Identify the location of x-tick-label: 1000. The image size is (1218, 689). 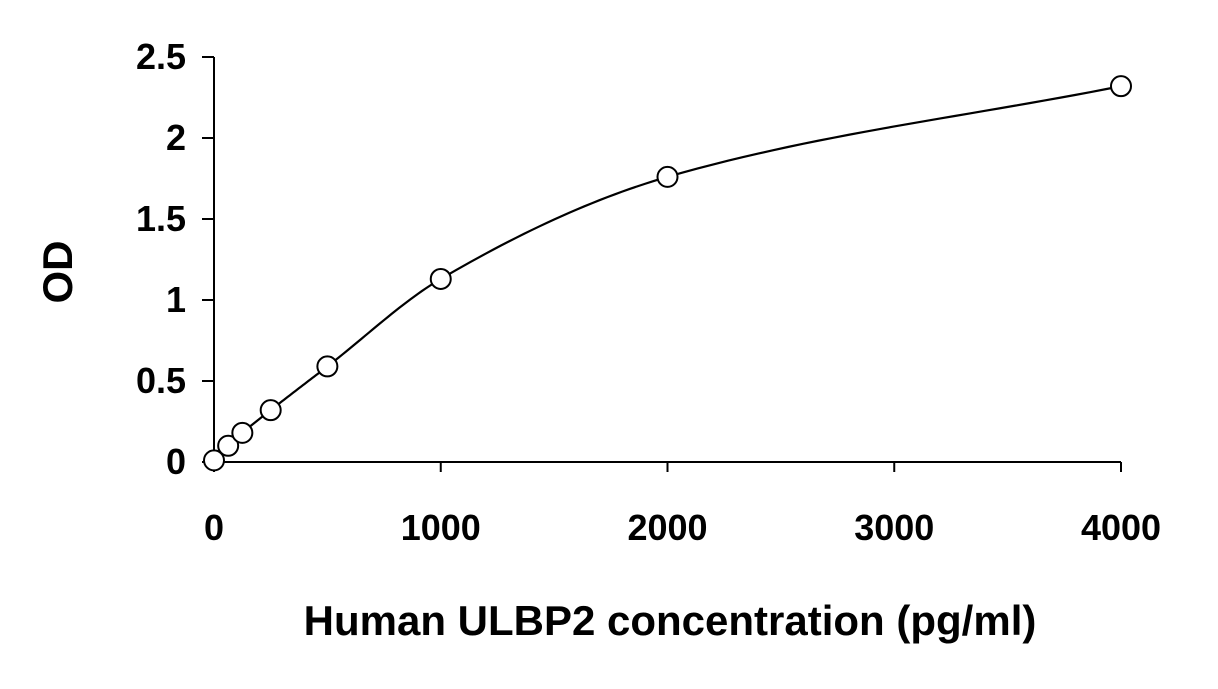
(441, 527).